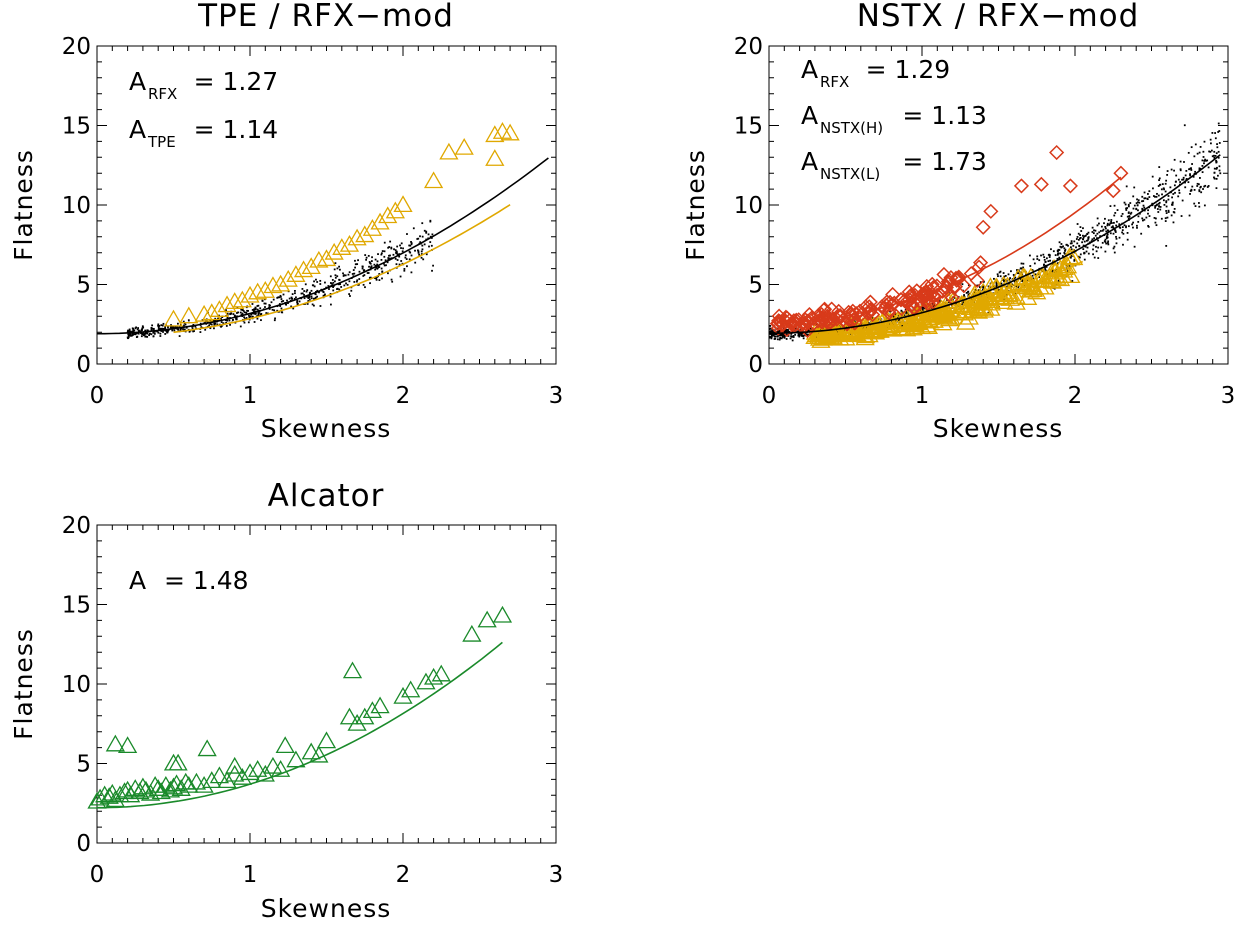 This screenshot has width=1247, height=926. What do you see at coordinates (748, 127) in the screenshot?
I see `y-tick-label: 15` at bounding box center [748, 127].